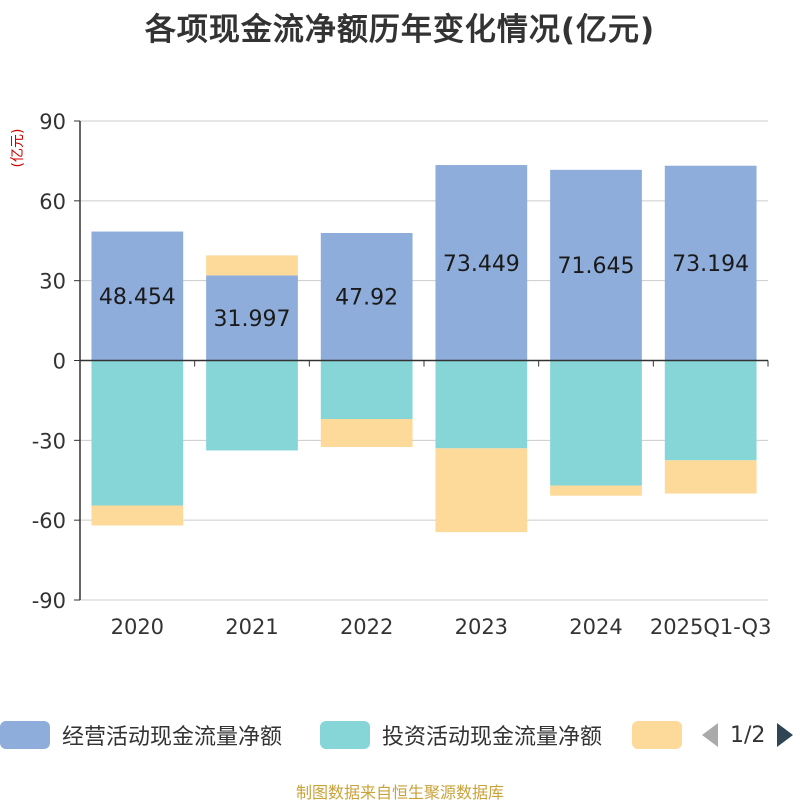 This screenshot has height=803, width=800. I want to click on x-tick-label: 2023, so click(481, 627).